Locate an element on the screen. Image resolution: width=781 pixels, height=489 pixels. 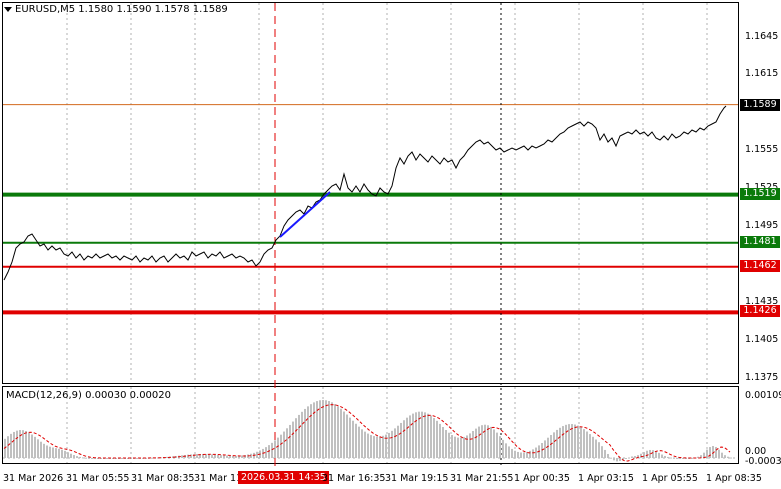
symbol-header: EURUSD,M5 1.1580 1.1590 1.1578 1.1589 is located at coordinates (116, 9).